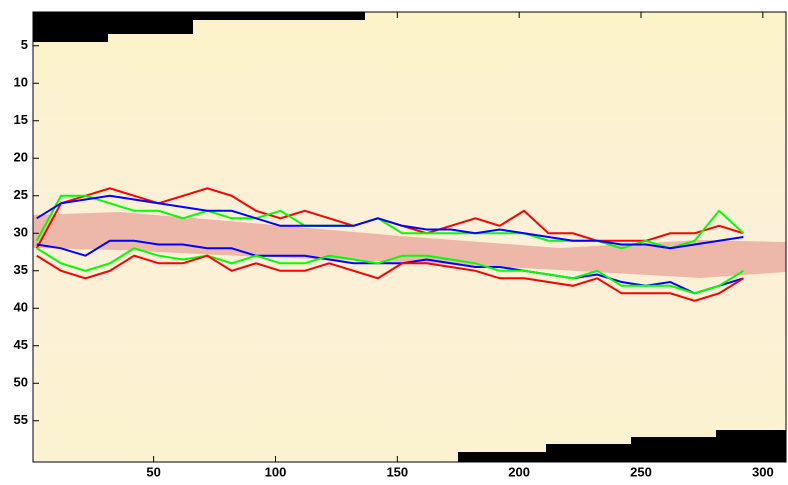  I want to click on y-tick-label: 15, so click(21, 119).